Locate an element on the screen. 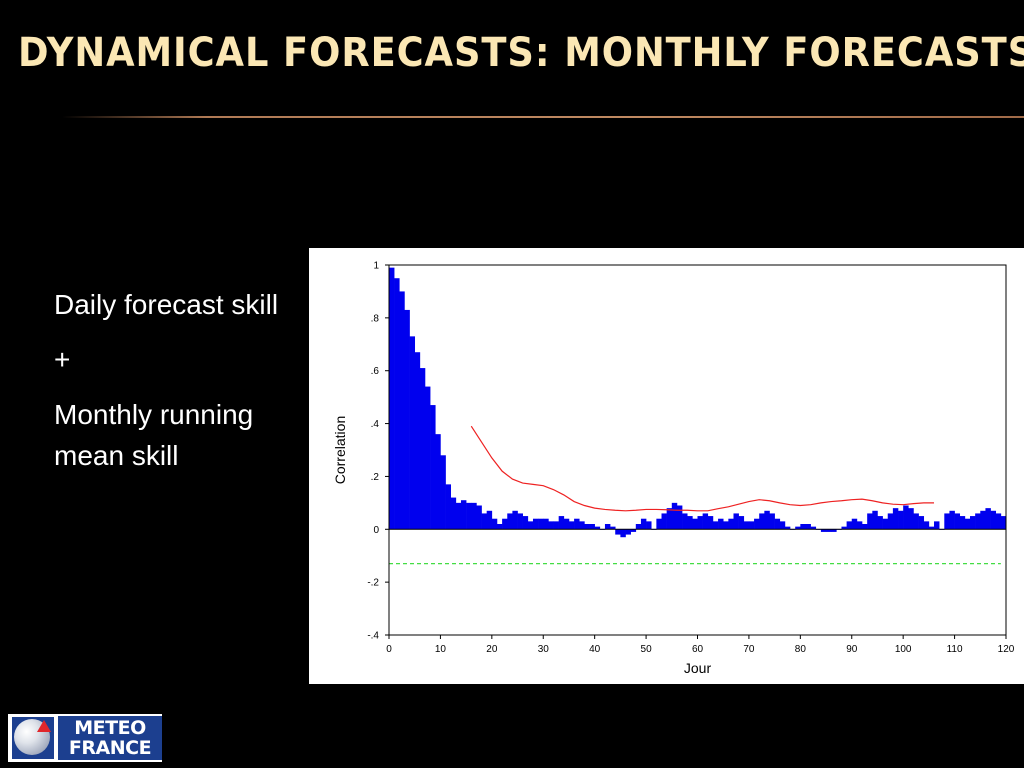 This screenshot has width=1024, height=768. x-tick-label: 110 is located at coordinates (955, 649).